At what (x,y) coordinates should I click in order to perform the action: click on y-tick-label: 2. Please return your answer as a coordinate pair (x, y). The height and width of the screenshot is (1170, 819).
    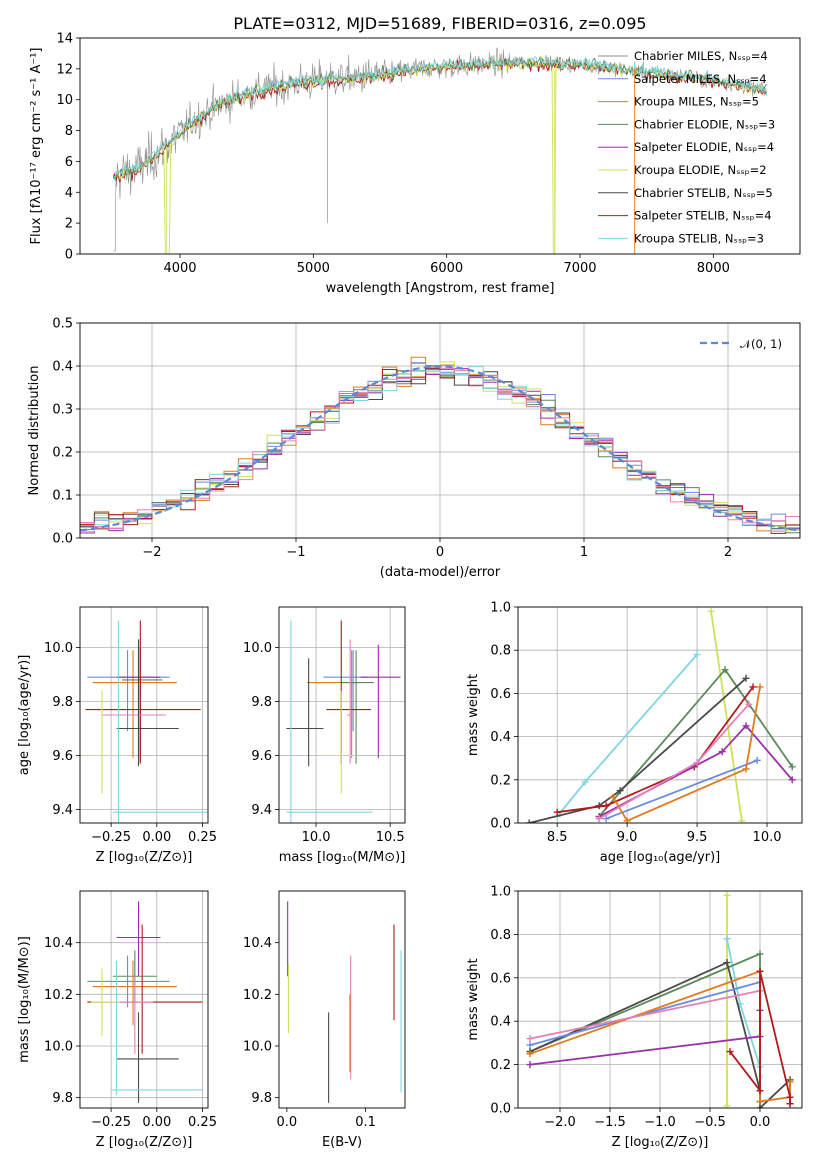
    Looking at the image, I should click on (69, 224).